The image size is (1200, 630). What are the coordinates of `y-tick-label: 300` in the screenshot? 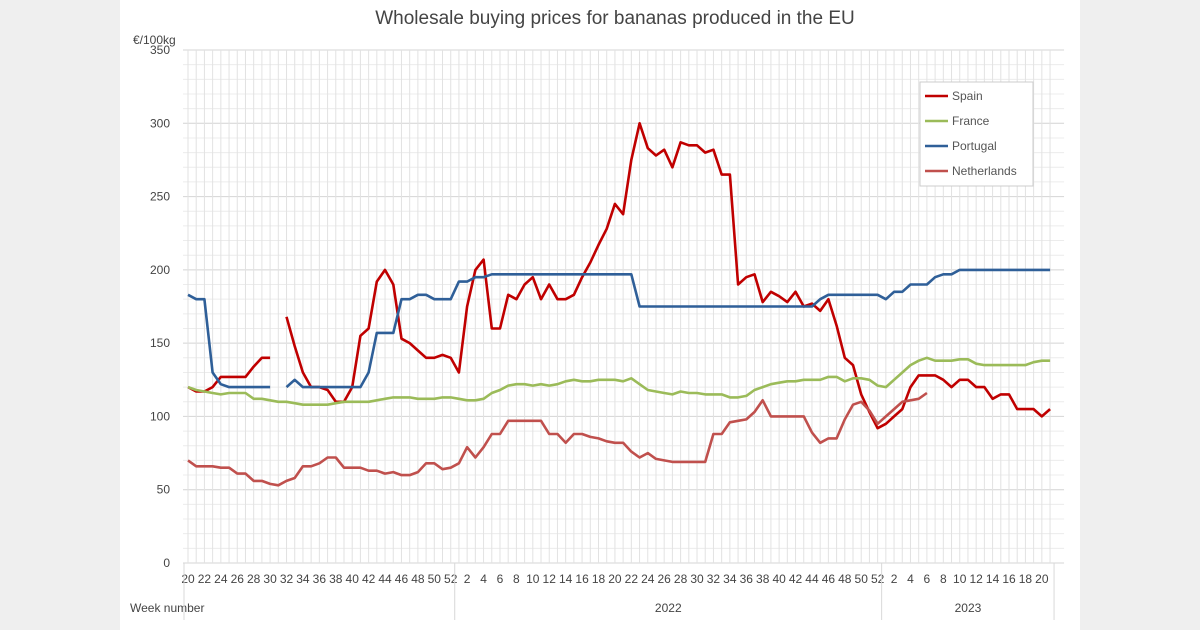 It's located at (160, 123).